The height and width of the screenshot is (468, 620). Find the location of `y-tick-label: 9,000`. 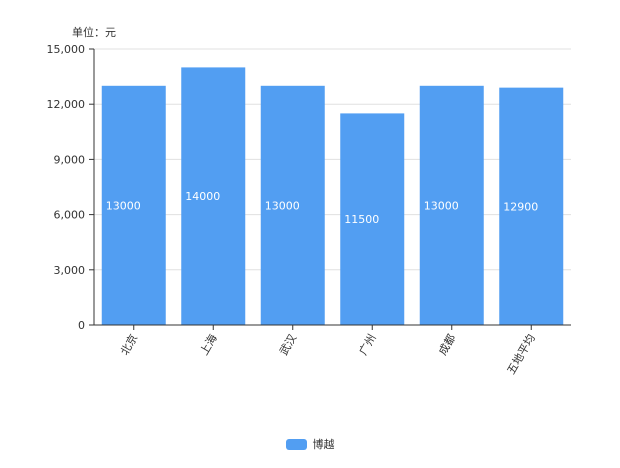

y-tick-label: 9,000 is located at coordinates (70, 159).